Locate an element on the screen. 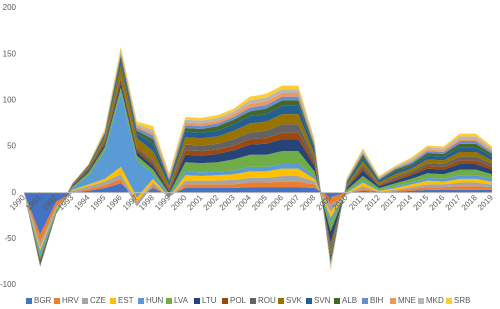 Image resolution: width=500 pixels, height=309 pixels. x-tick-label: 1994 is located at coordinates (82, 202).